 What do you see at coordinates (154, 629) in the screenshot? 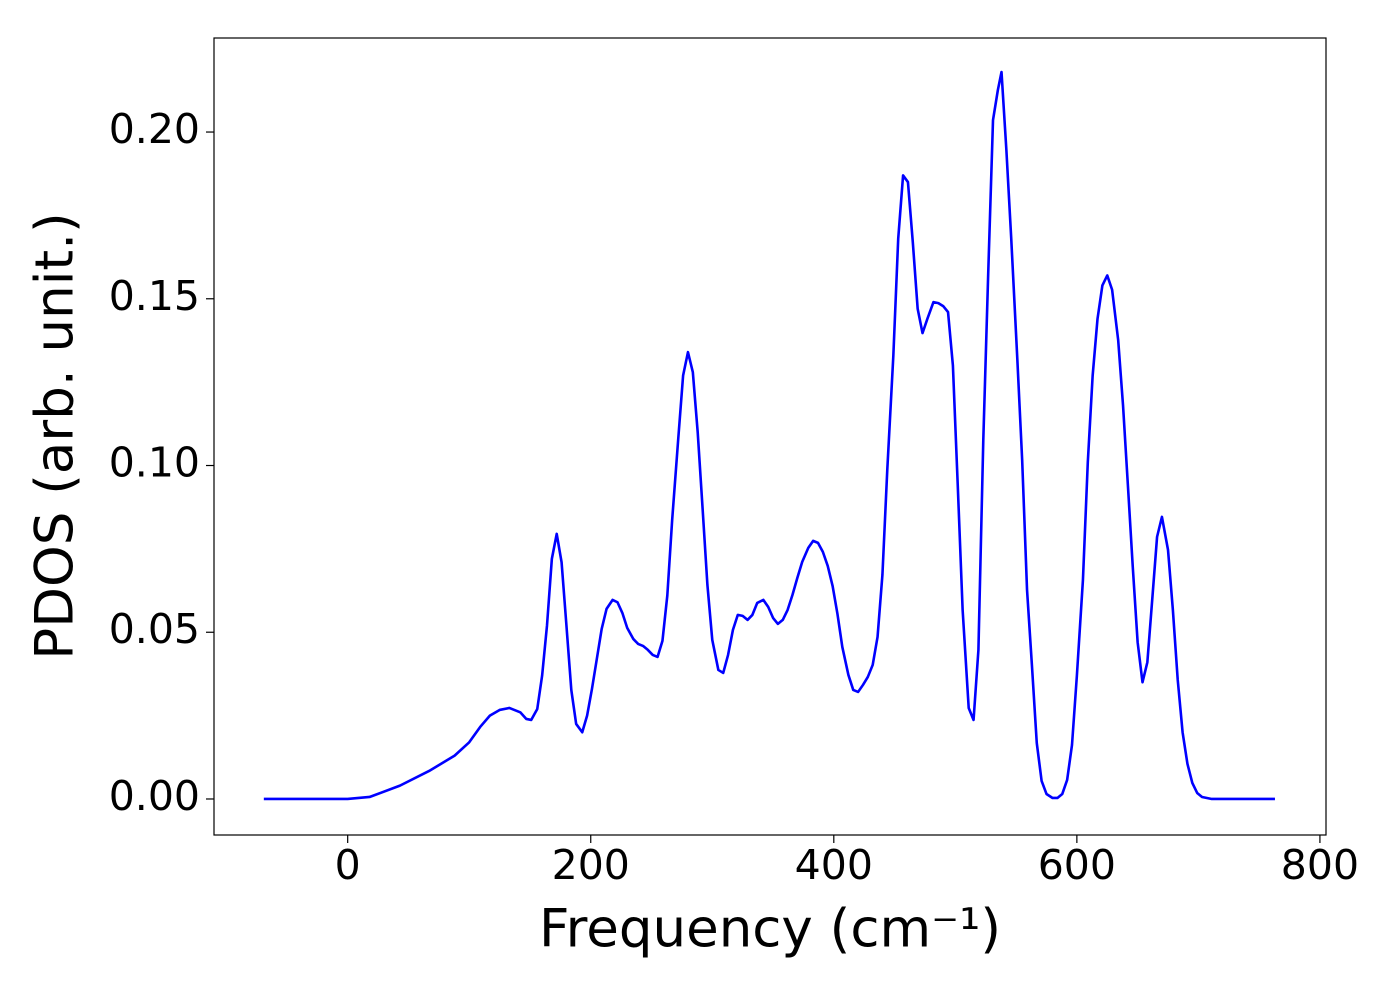
I see `y-tick-label: 0.05` at bounding box center [154, 629].